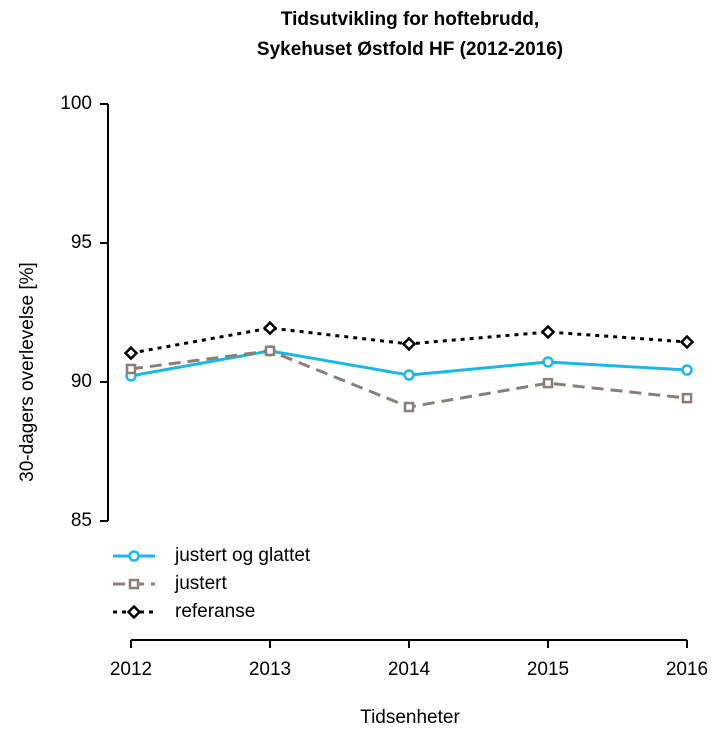  What do you see at coordinates (131, 669) in the screenshot?
I see `x-tick-label: 2012` at bounding box center [131, 669].